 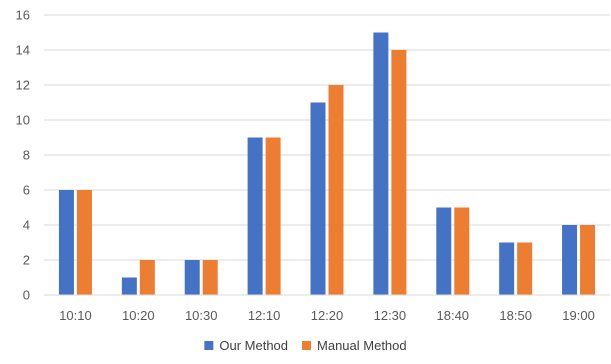 I want to click on x-tick-label: 18:40, so click(x=453, y=315).